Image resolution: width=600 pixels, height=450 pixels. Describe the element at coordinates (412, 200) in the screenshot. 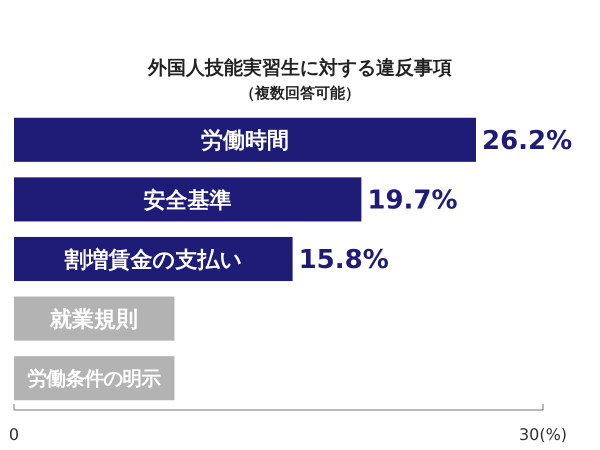

I see `data-label: 19.7%` at that location.